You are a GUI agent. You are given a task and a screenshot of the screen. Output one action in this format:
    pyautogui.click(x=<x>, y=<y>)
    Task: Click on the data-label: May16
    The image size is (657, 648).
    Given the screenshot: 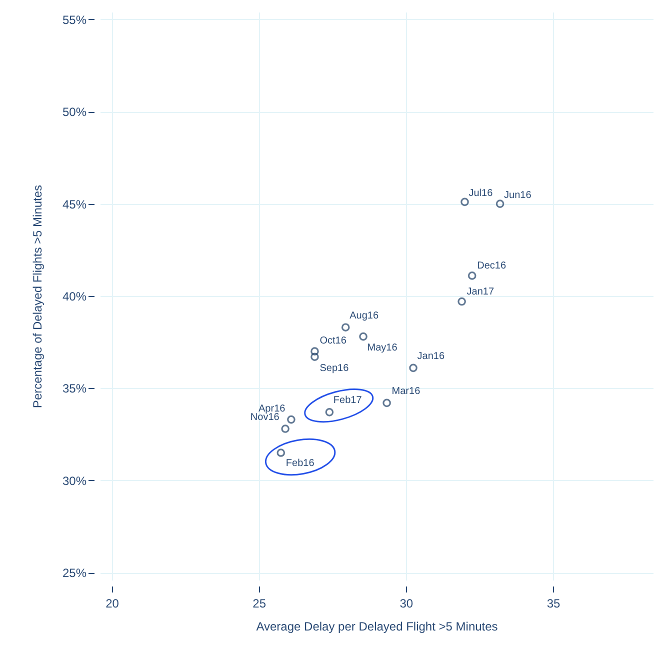 What is the action you would take?
    pyautogui.click(x=382, y=348)
    